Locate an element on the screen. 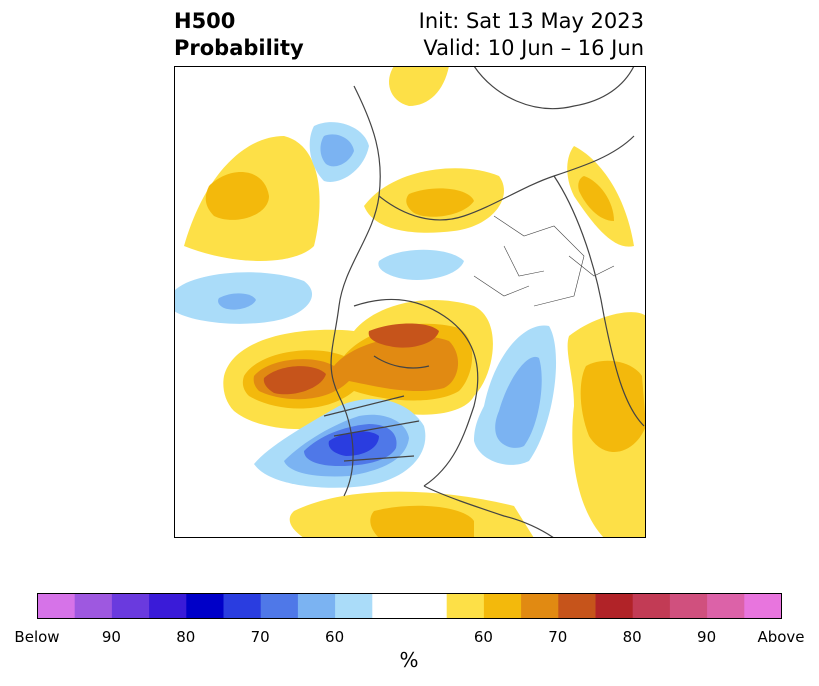  colorbar-unit-label: % is located at coordinates (409, 660).